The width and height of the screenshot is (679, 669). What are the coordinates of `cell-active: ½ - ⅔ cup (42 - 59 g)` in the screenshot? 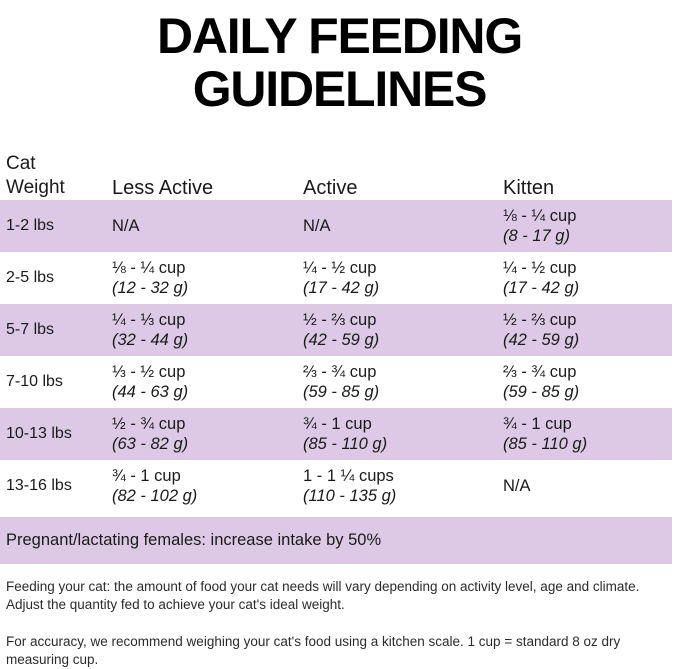 It's located at (402, 330).